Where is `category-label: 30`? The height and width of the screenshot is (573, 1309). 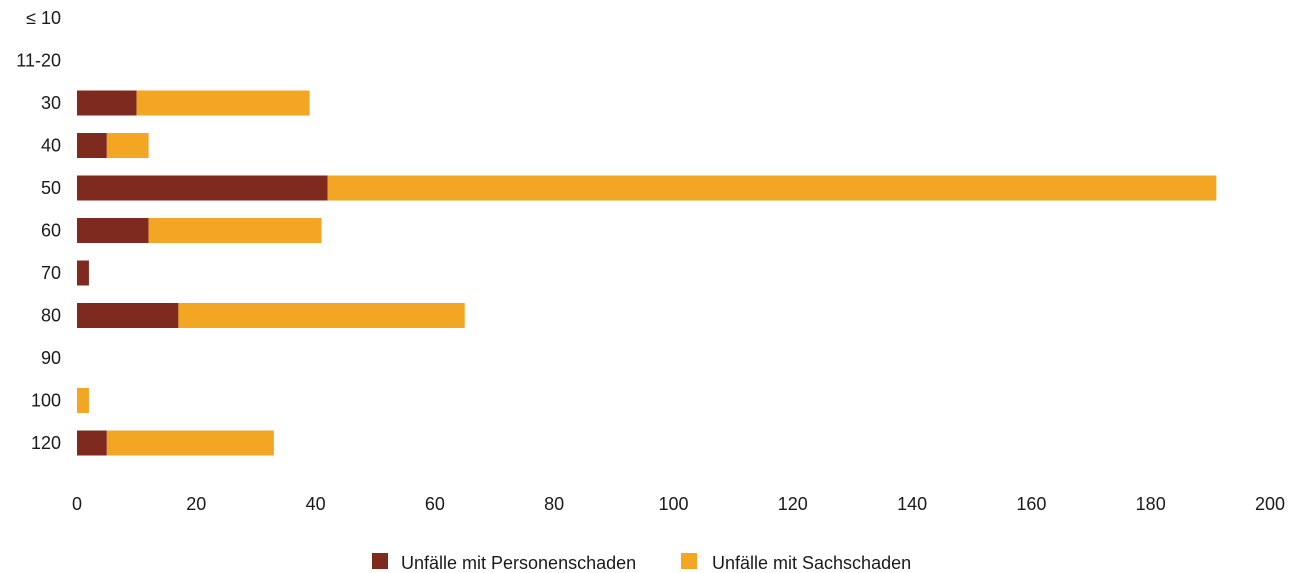 category-label: 30 is located at coordinates (51, 103).